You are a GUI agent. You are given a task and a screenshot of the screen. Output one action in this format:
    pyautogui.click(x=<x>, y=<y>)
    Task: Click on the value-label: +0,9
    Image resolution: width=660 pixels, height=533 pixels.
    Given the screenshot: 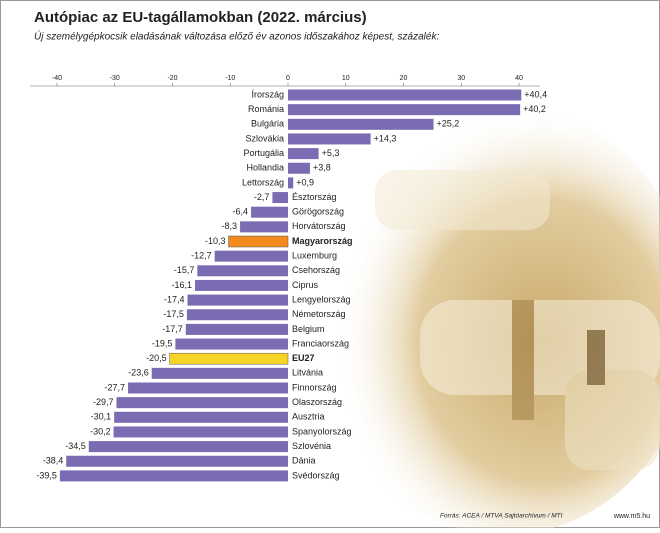 What is the action you would take?
    pyautogui.click(x=305, y=182)
    